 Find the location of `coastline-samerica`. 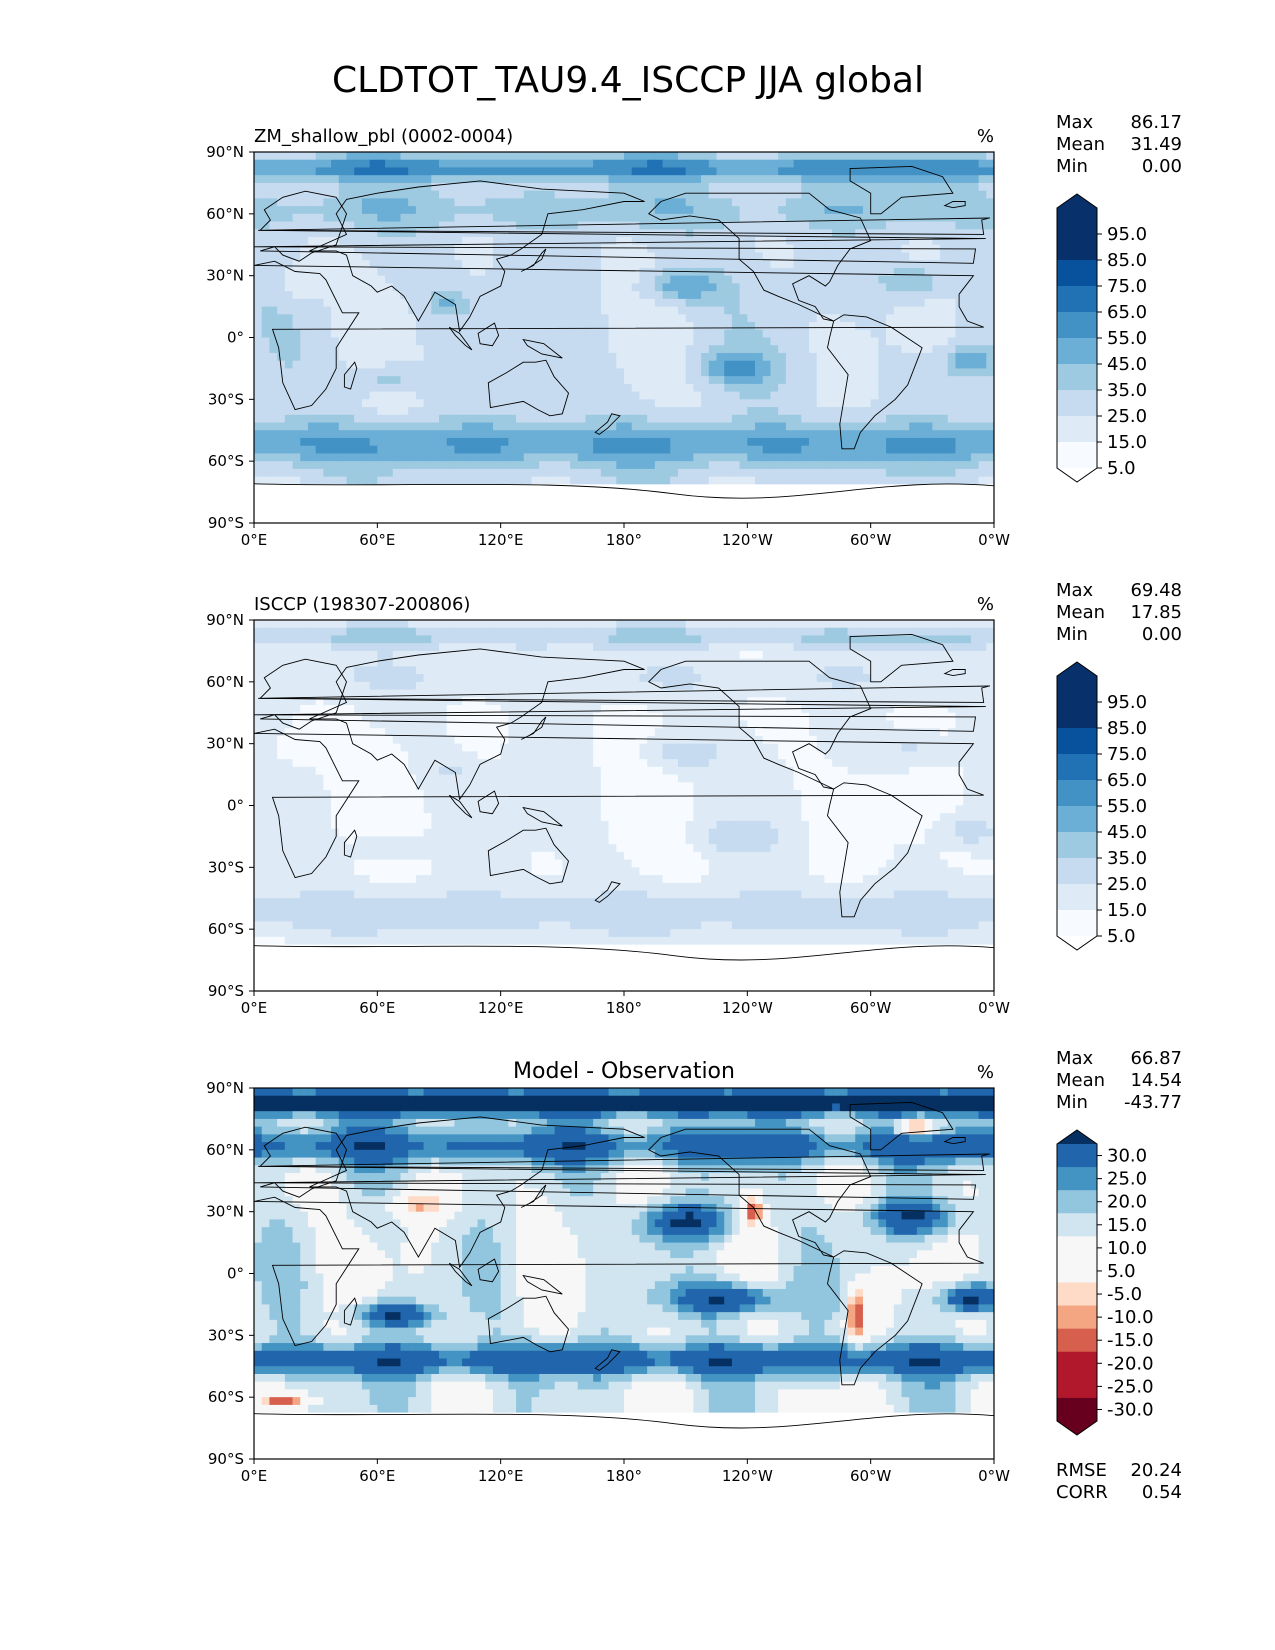

coastline-samerica is located at coordinates (135, 382).